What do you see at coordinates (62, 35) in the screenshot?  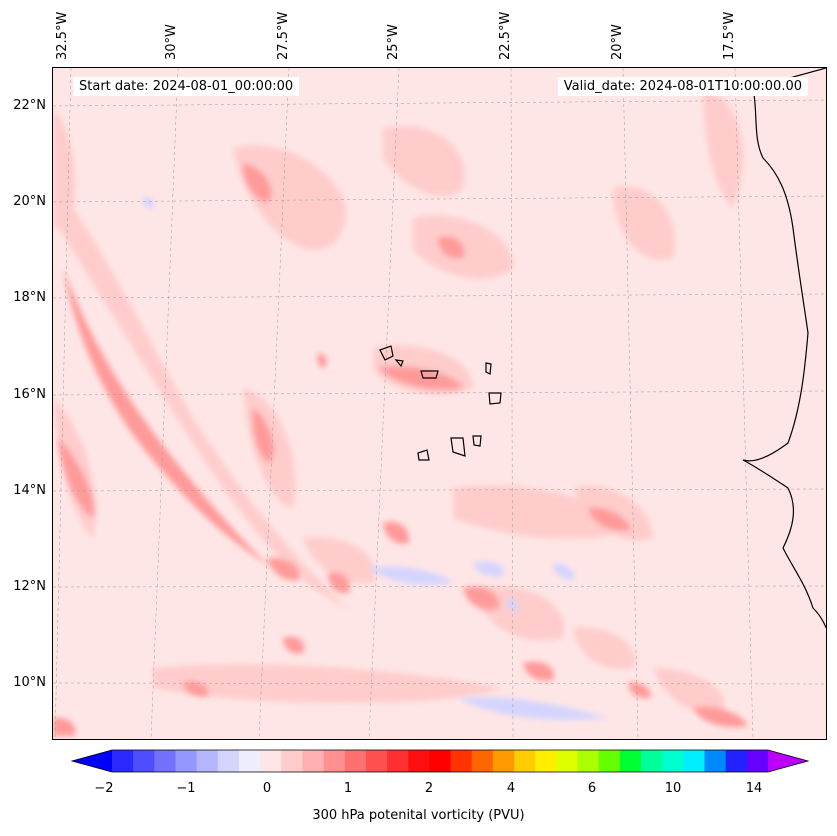 I see `lon-label-32-5w: 32.5°W` at bounding box center [62, 35].